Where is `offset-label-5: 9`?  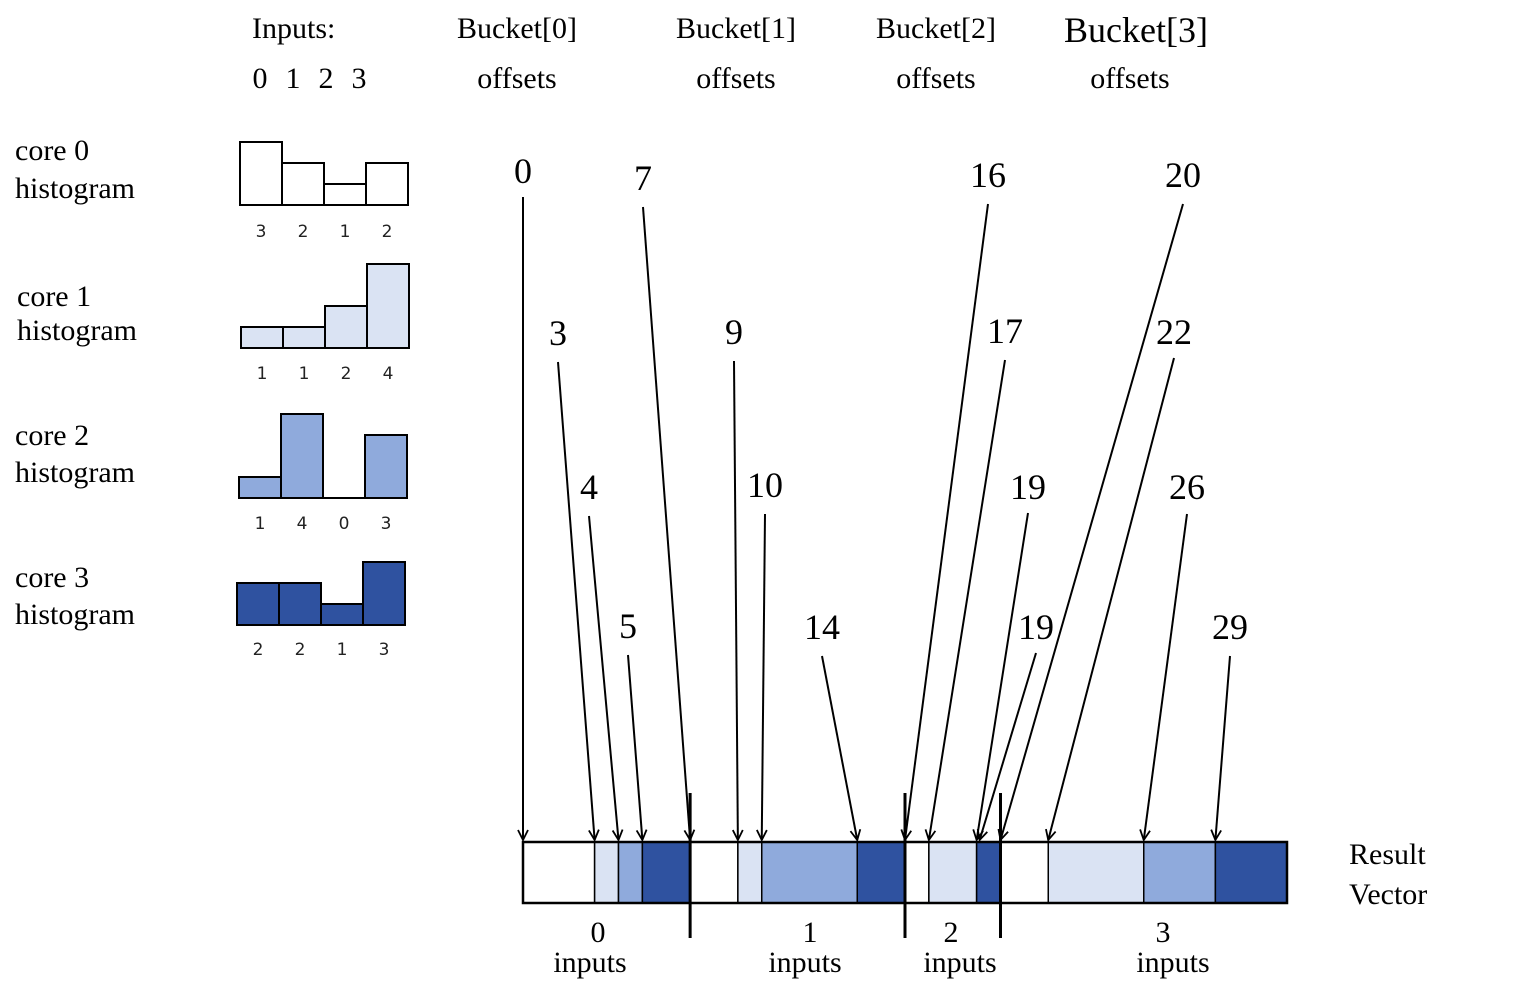
offset-label-5: 9 is located at coordinates (734, 332).